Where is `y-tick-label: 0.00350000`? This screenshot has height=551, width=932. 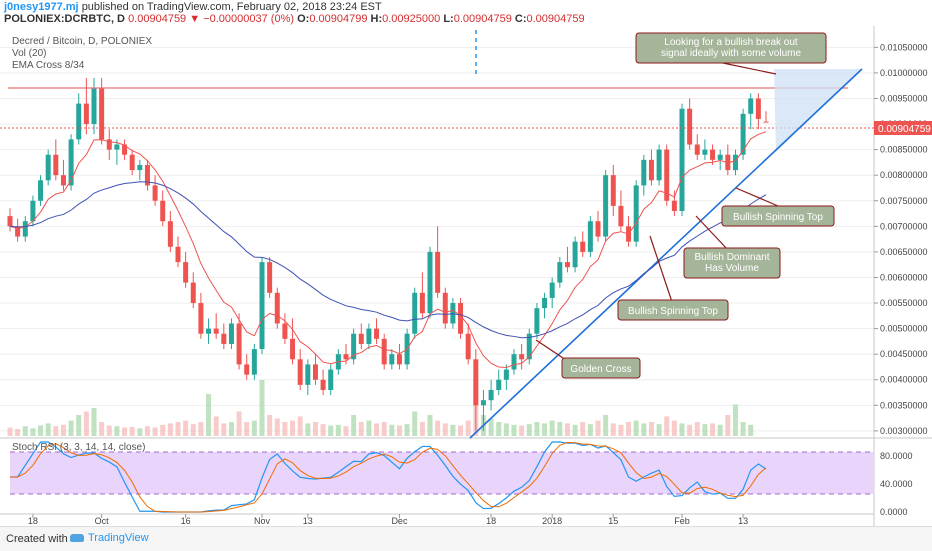 y-tick-label: 0.00350000 is located at coordinates (904, 405).